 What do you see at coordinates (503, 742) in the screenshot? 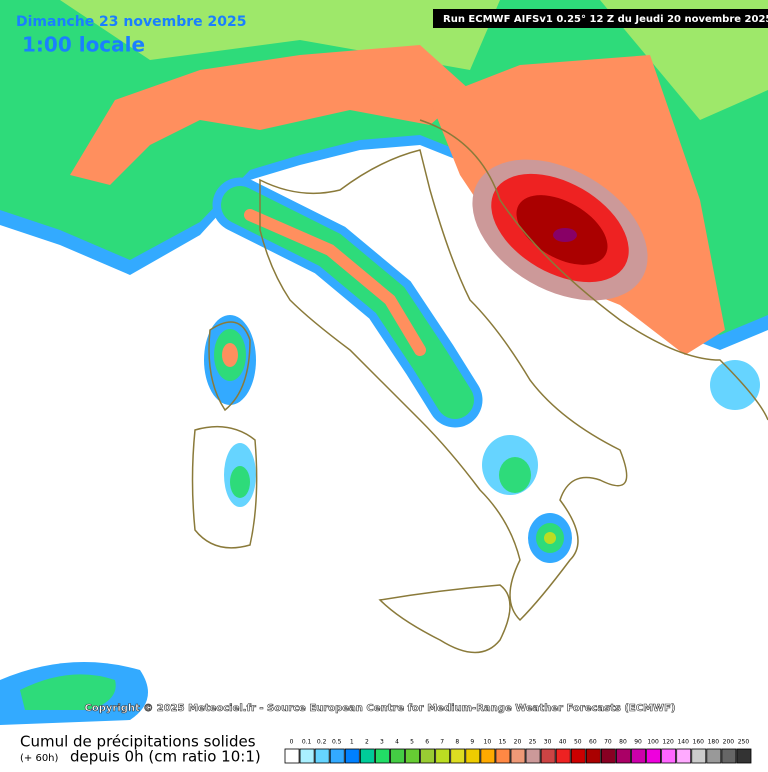
I see `legend-label: 15` at bounding box center [503, 742].